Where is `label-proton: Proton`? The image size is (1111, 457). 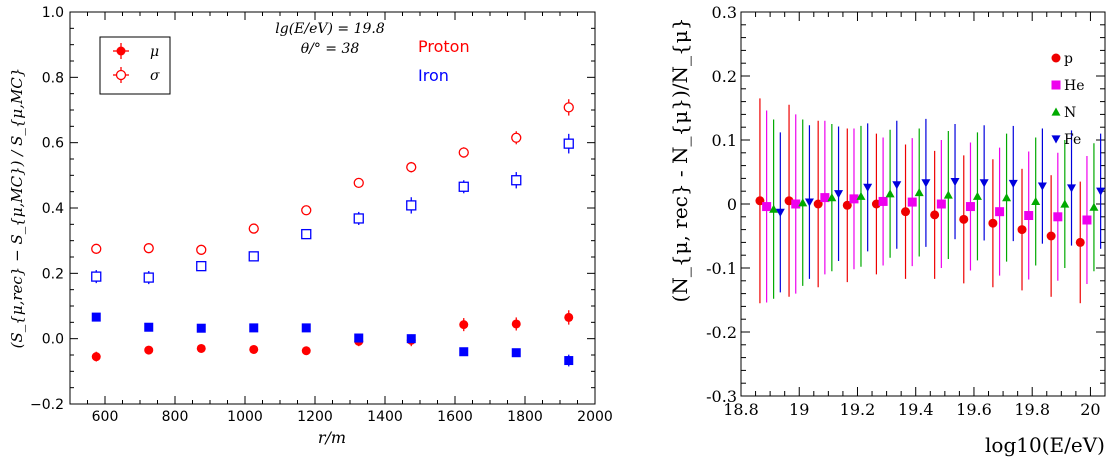
label-proton: Proton is located at coordinates (444, 46).